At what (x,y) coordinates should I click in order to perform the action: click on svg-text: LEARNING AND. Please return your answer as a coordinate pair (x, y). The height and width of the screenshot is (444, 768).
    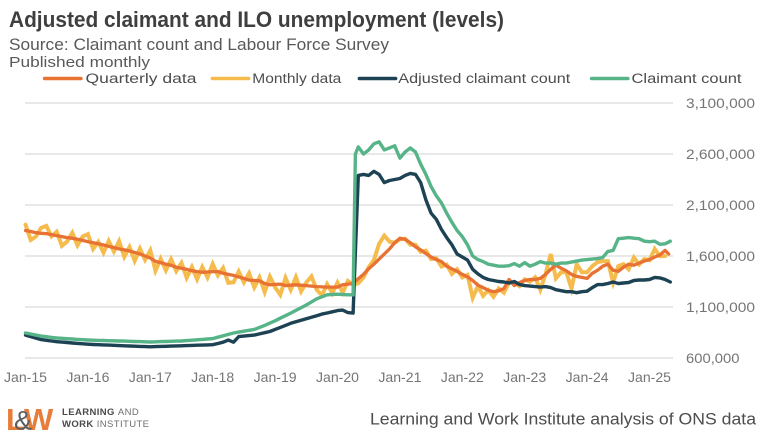
    Looking at the image, I should click on (100, 412).